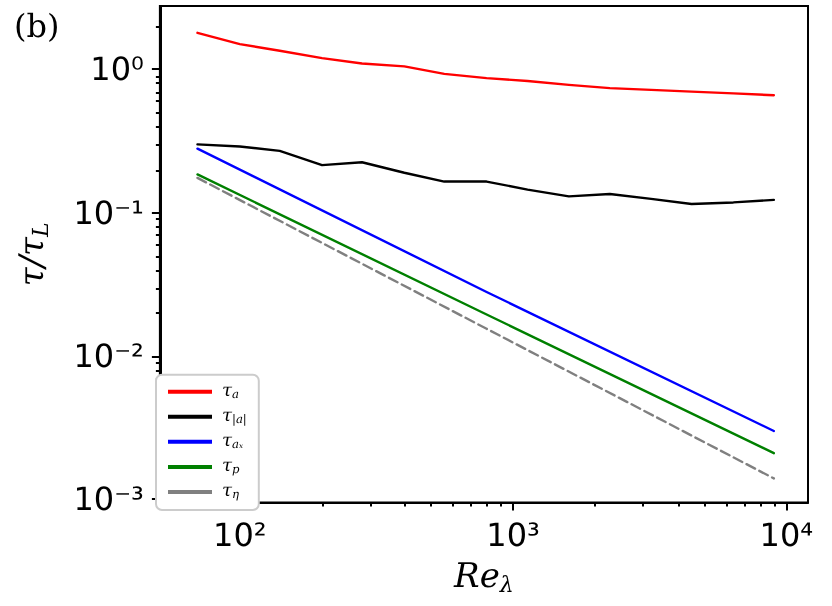  I want to click on x-tick-label: 10³, so click(513, 534).